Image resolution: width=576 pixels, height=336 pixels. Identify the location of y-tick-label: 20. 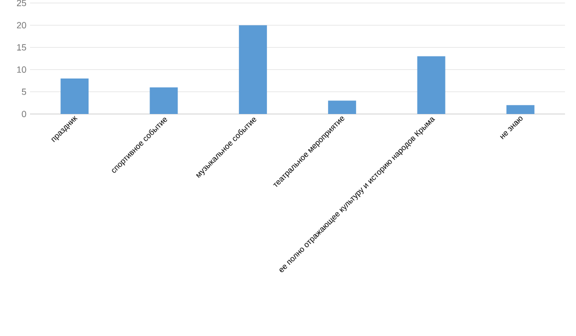
(21, 25).